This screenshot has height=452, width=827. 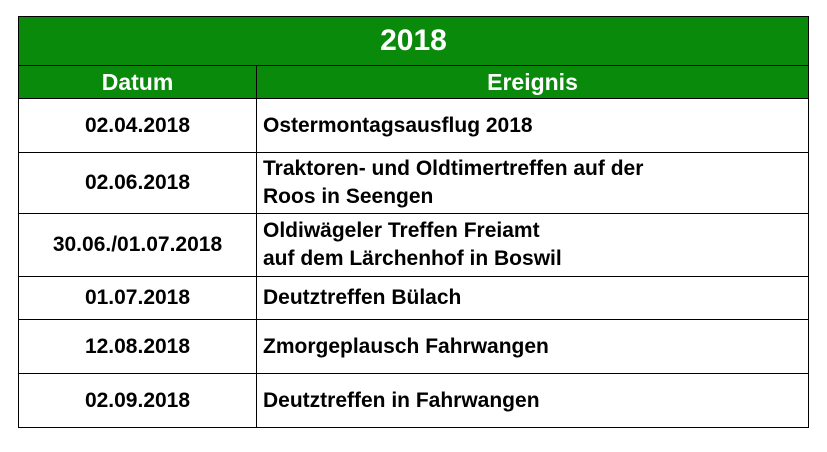 I want to click on date-cell: 02.06.2018, so click(x=137, y=183).